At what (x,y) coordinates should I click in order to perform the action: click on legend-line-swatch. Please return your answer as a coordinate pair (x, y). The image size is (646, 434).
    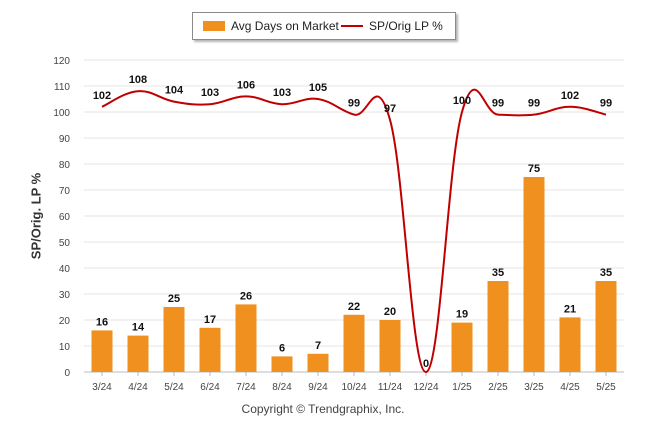
    Looking at the image, I should click on (352, 26).